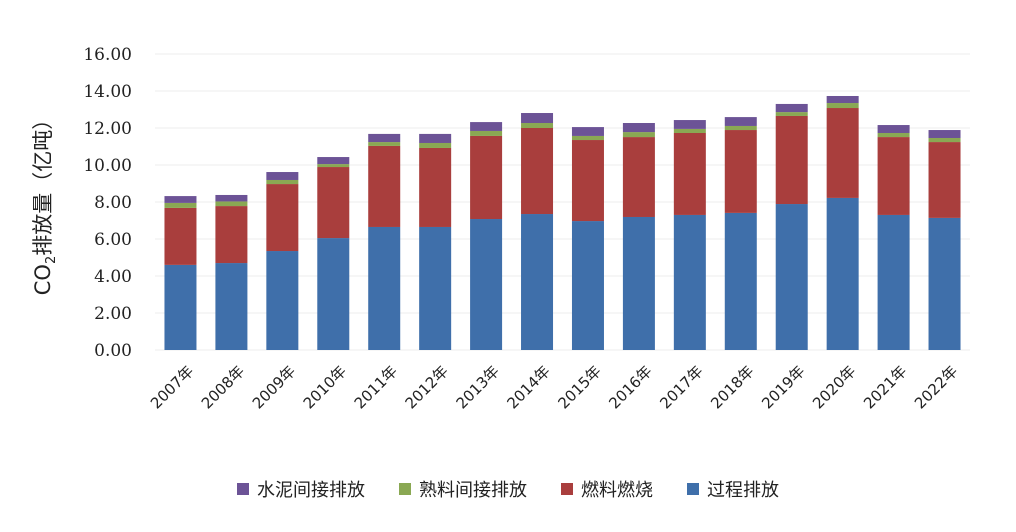 The image size is (1016, 532). Describe the element at coordinates (113, 203) in the screenshot. I see `y-tick-label: 8.00` at that location.